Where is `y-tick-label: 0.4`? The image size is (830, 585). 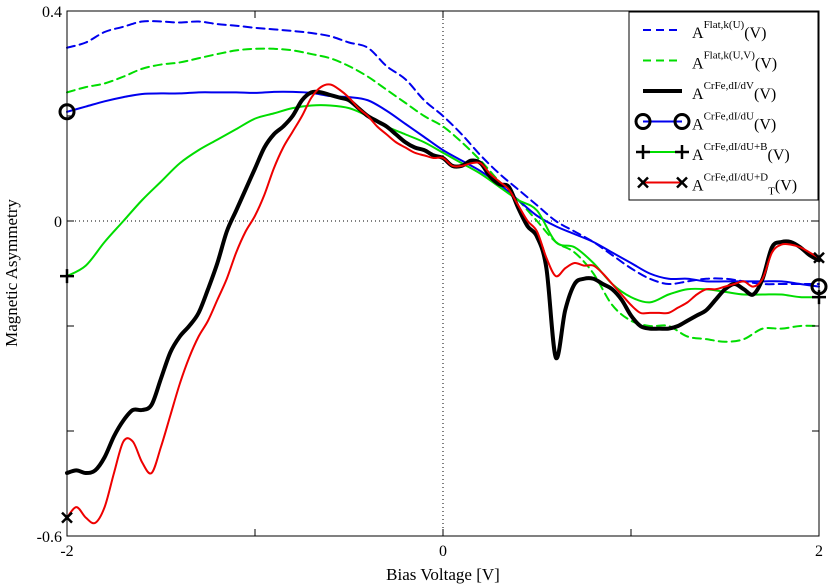 y-tick-label: 0.4 is located at coordinates (52, 12).